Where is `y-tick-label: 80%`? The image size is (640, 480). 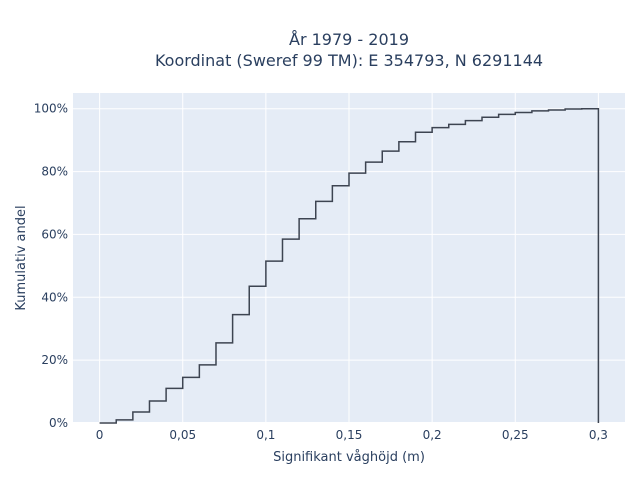
y-tick-label: 80% is located at coordinates (54, 172).